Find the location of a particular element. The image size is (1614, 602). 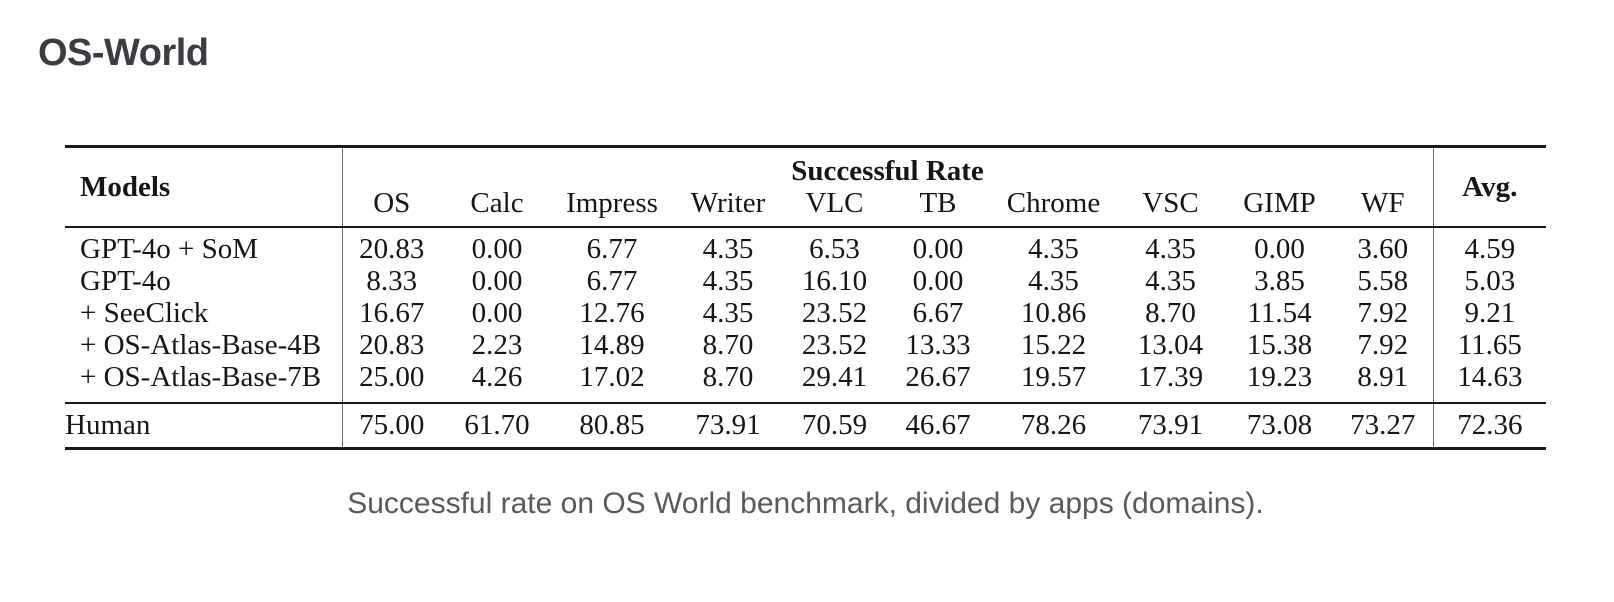

model-name: GPT-4o + SoM is located at coordinates (204, 246).